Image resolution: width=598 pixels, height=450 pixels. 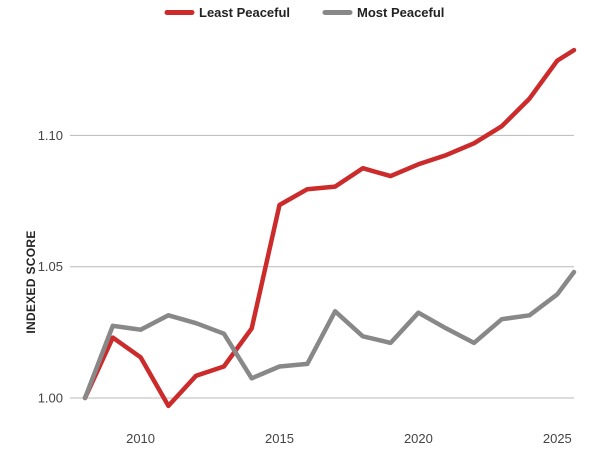 I want to click on x-axis-ticks: 2010 2015 2020 2025, so click(x=349, y=438).